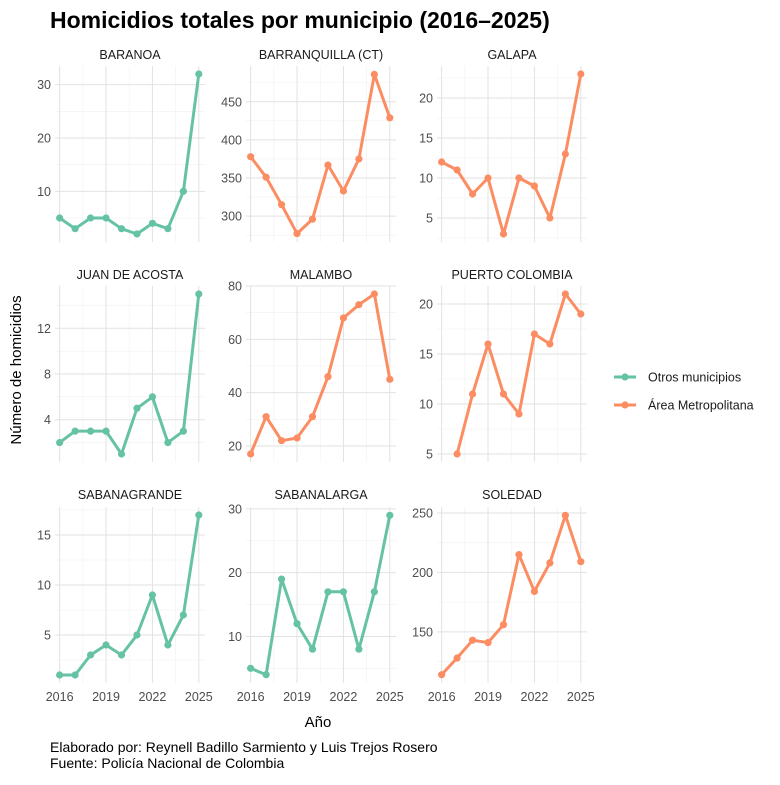  I want to click on y-tick-label: 8, so click(47, 375).